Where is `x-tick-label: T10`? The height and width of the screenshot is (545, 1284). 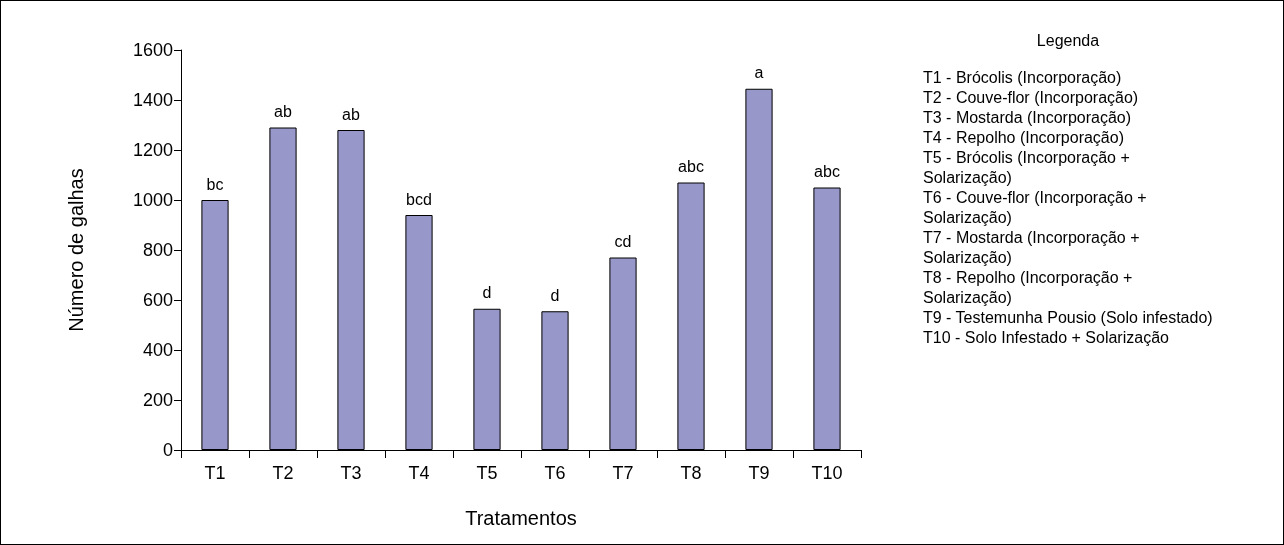
x-tick-label: T10 is located at coordinates (827, 473).